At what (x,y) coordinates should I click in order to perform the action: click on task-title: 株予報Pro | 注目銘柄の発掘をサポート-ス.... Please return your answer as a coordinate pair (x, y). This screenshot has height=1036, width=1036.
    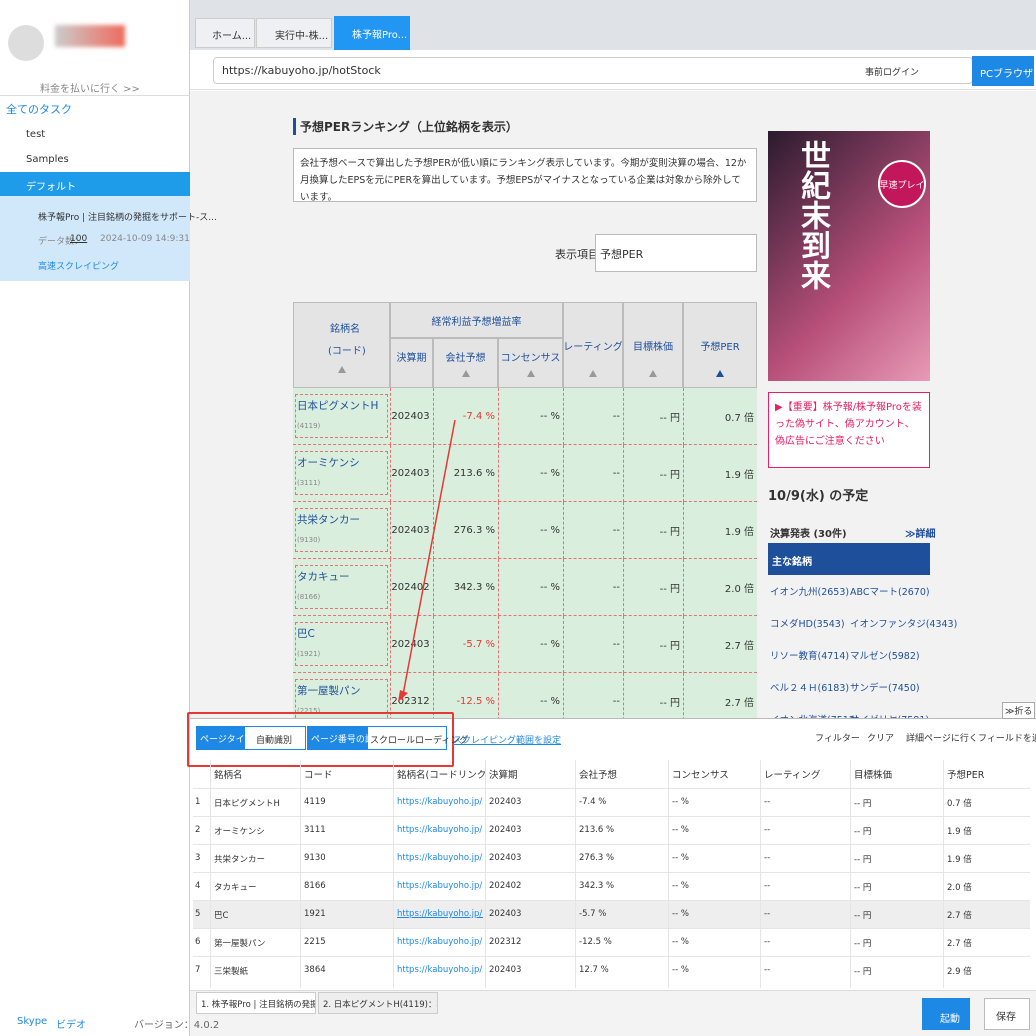
    Looking at the image, I should click on (127, 218).